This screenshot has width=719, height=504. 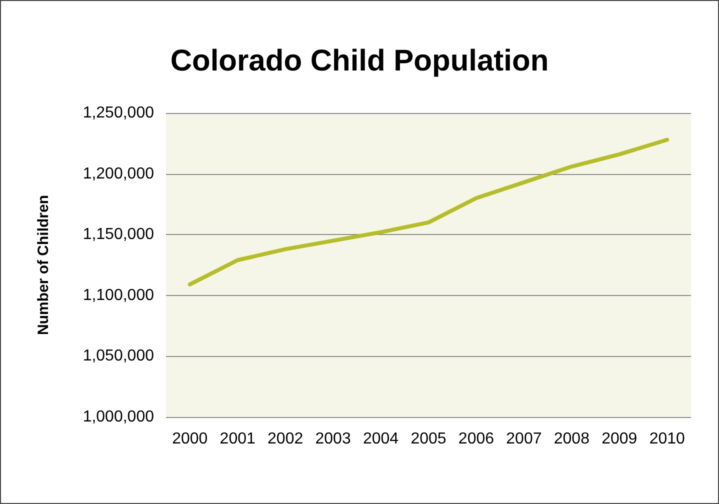 What do you see at coordinates (667, 439) in the screenshot?
I see `x-tick-label: 2010` at bounding box center [667, 439].